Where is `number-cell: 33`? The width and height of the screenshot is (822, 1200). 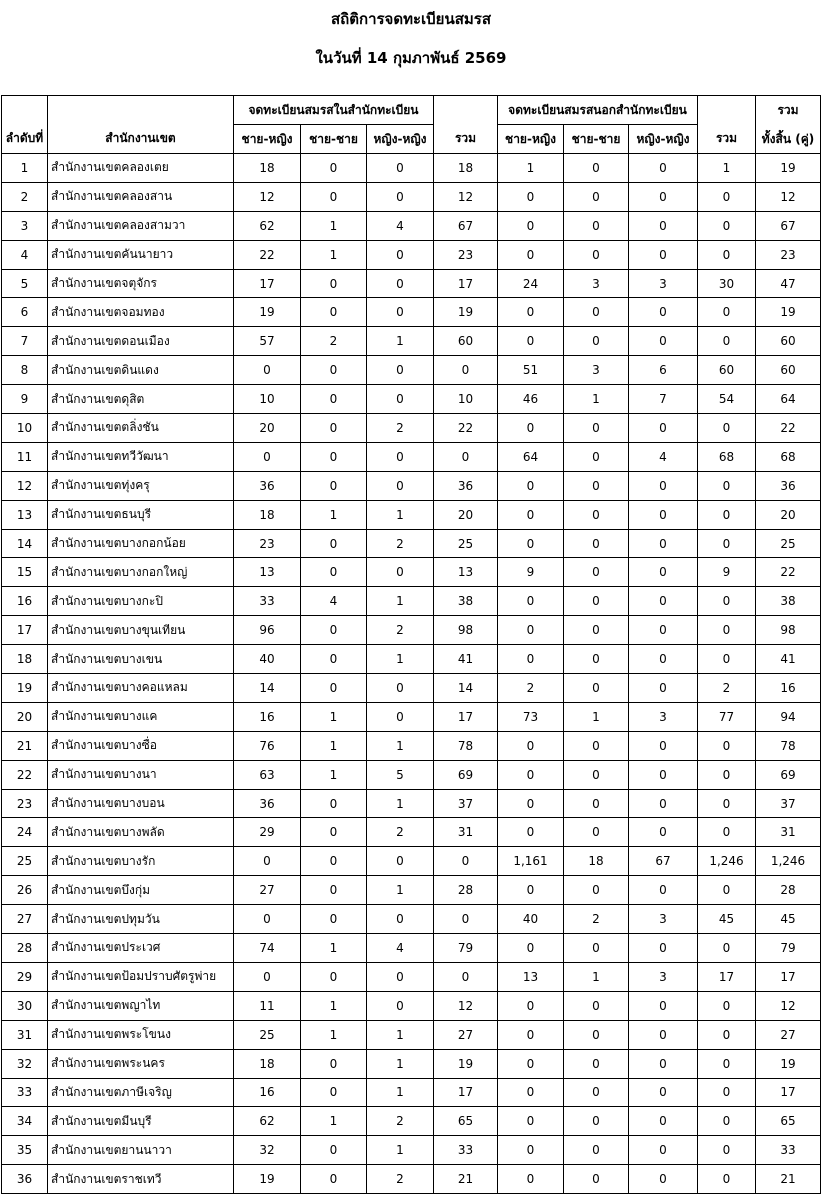
number-cell: 33 is located at coordinates (465, 1150).